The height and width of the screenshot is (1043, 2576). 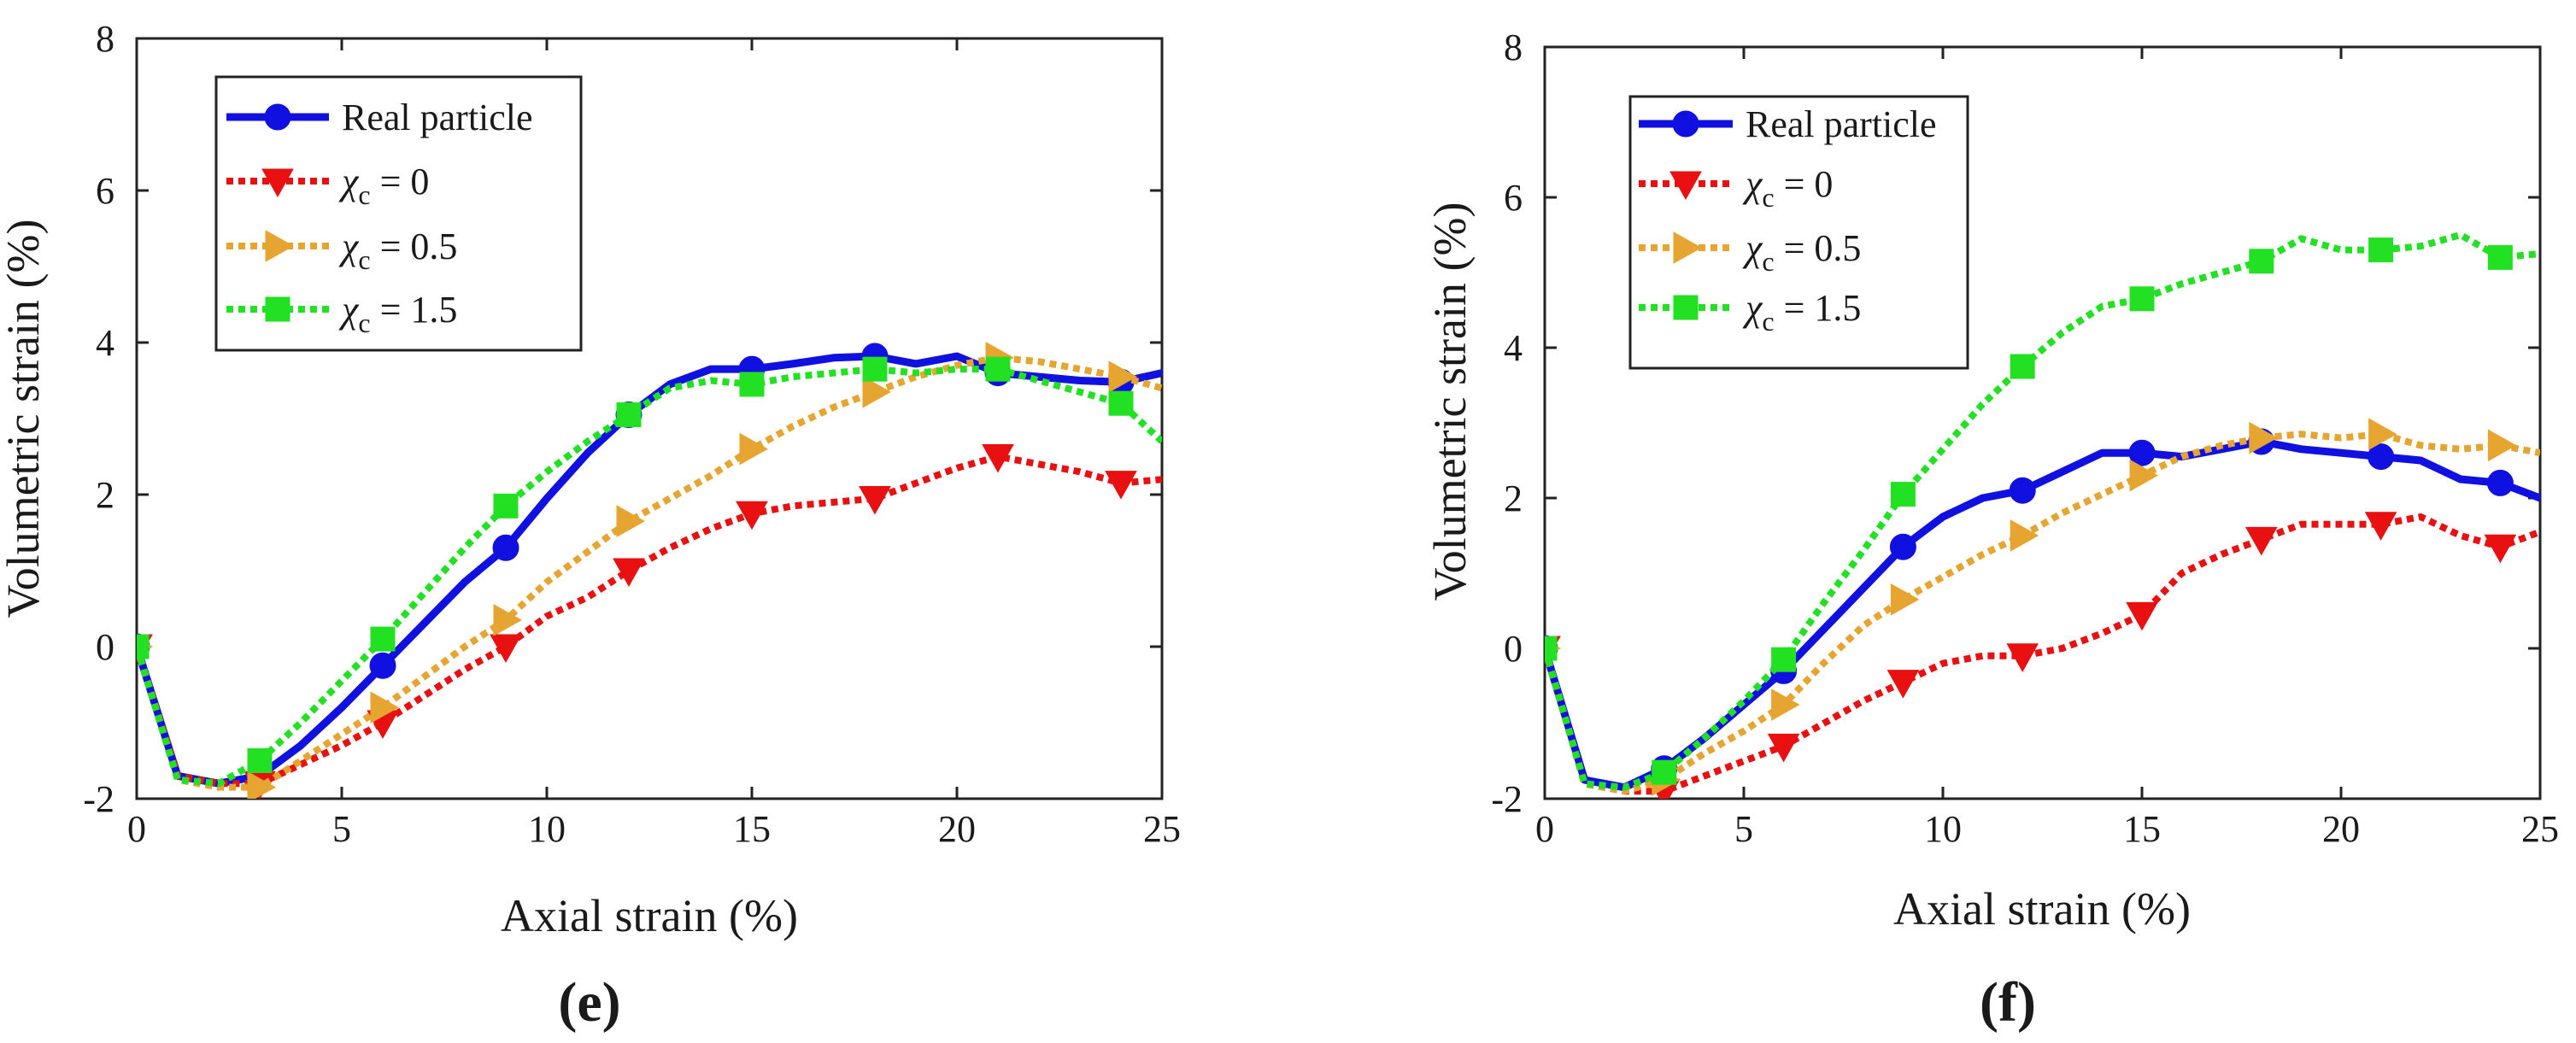 I want to click on y-tick-label: 0, so click(x=105, y=647).